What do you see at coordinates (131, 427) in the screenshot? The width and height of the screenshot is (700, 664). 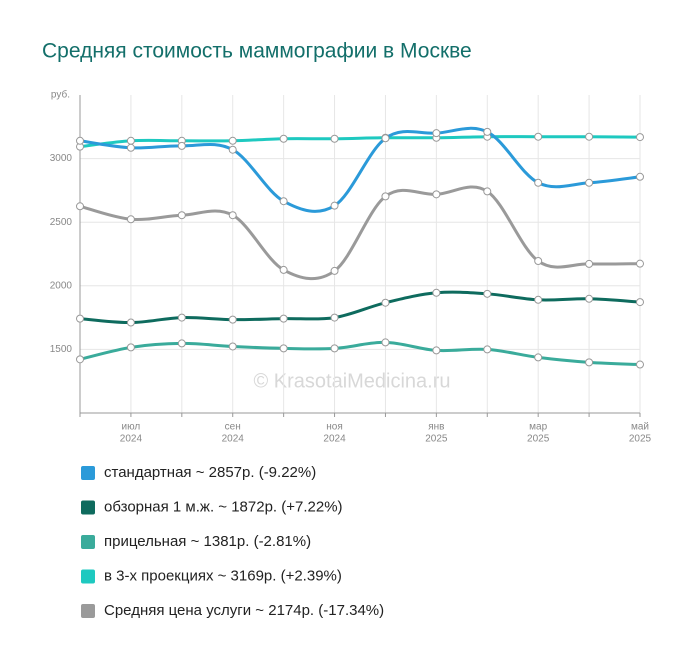 I see `x-tick-label: июл` at bounding box center [131, 427].